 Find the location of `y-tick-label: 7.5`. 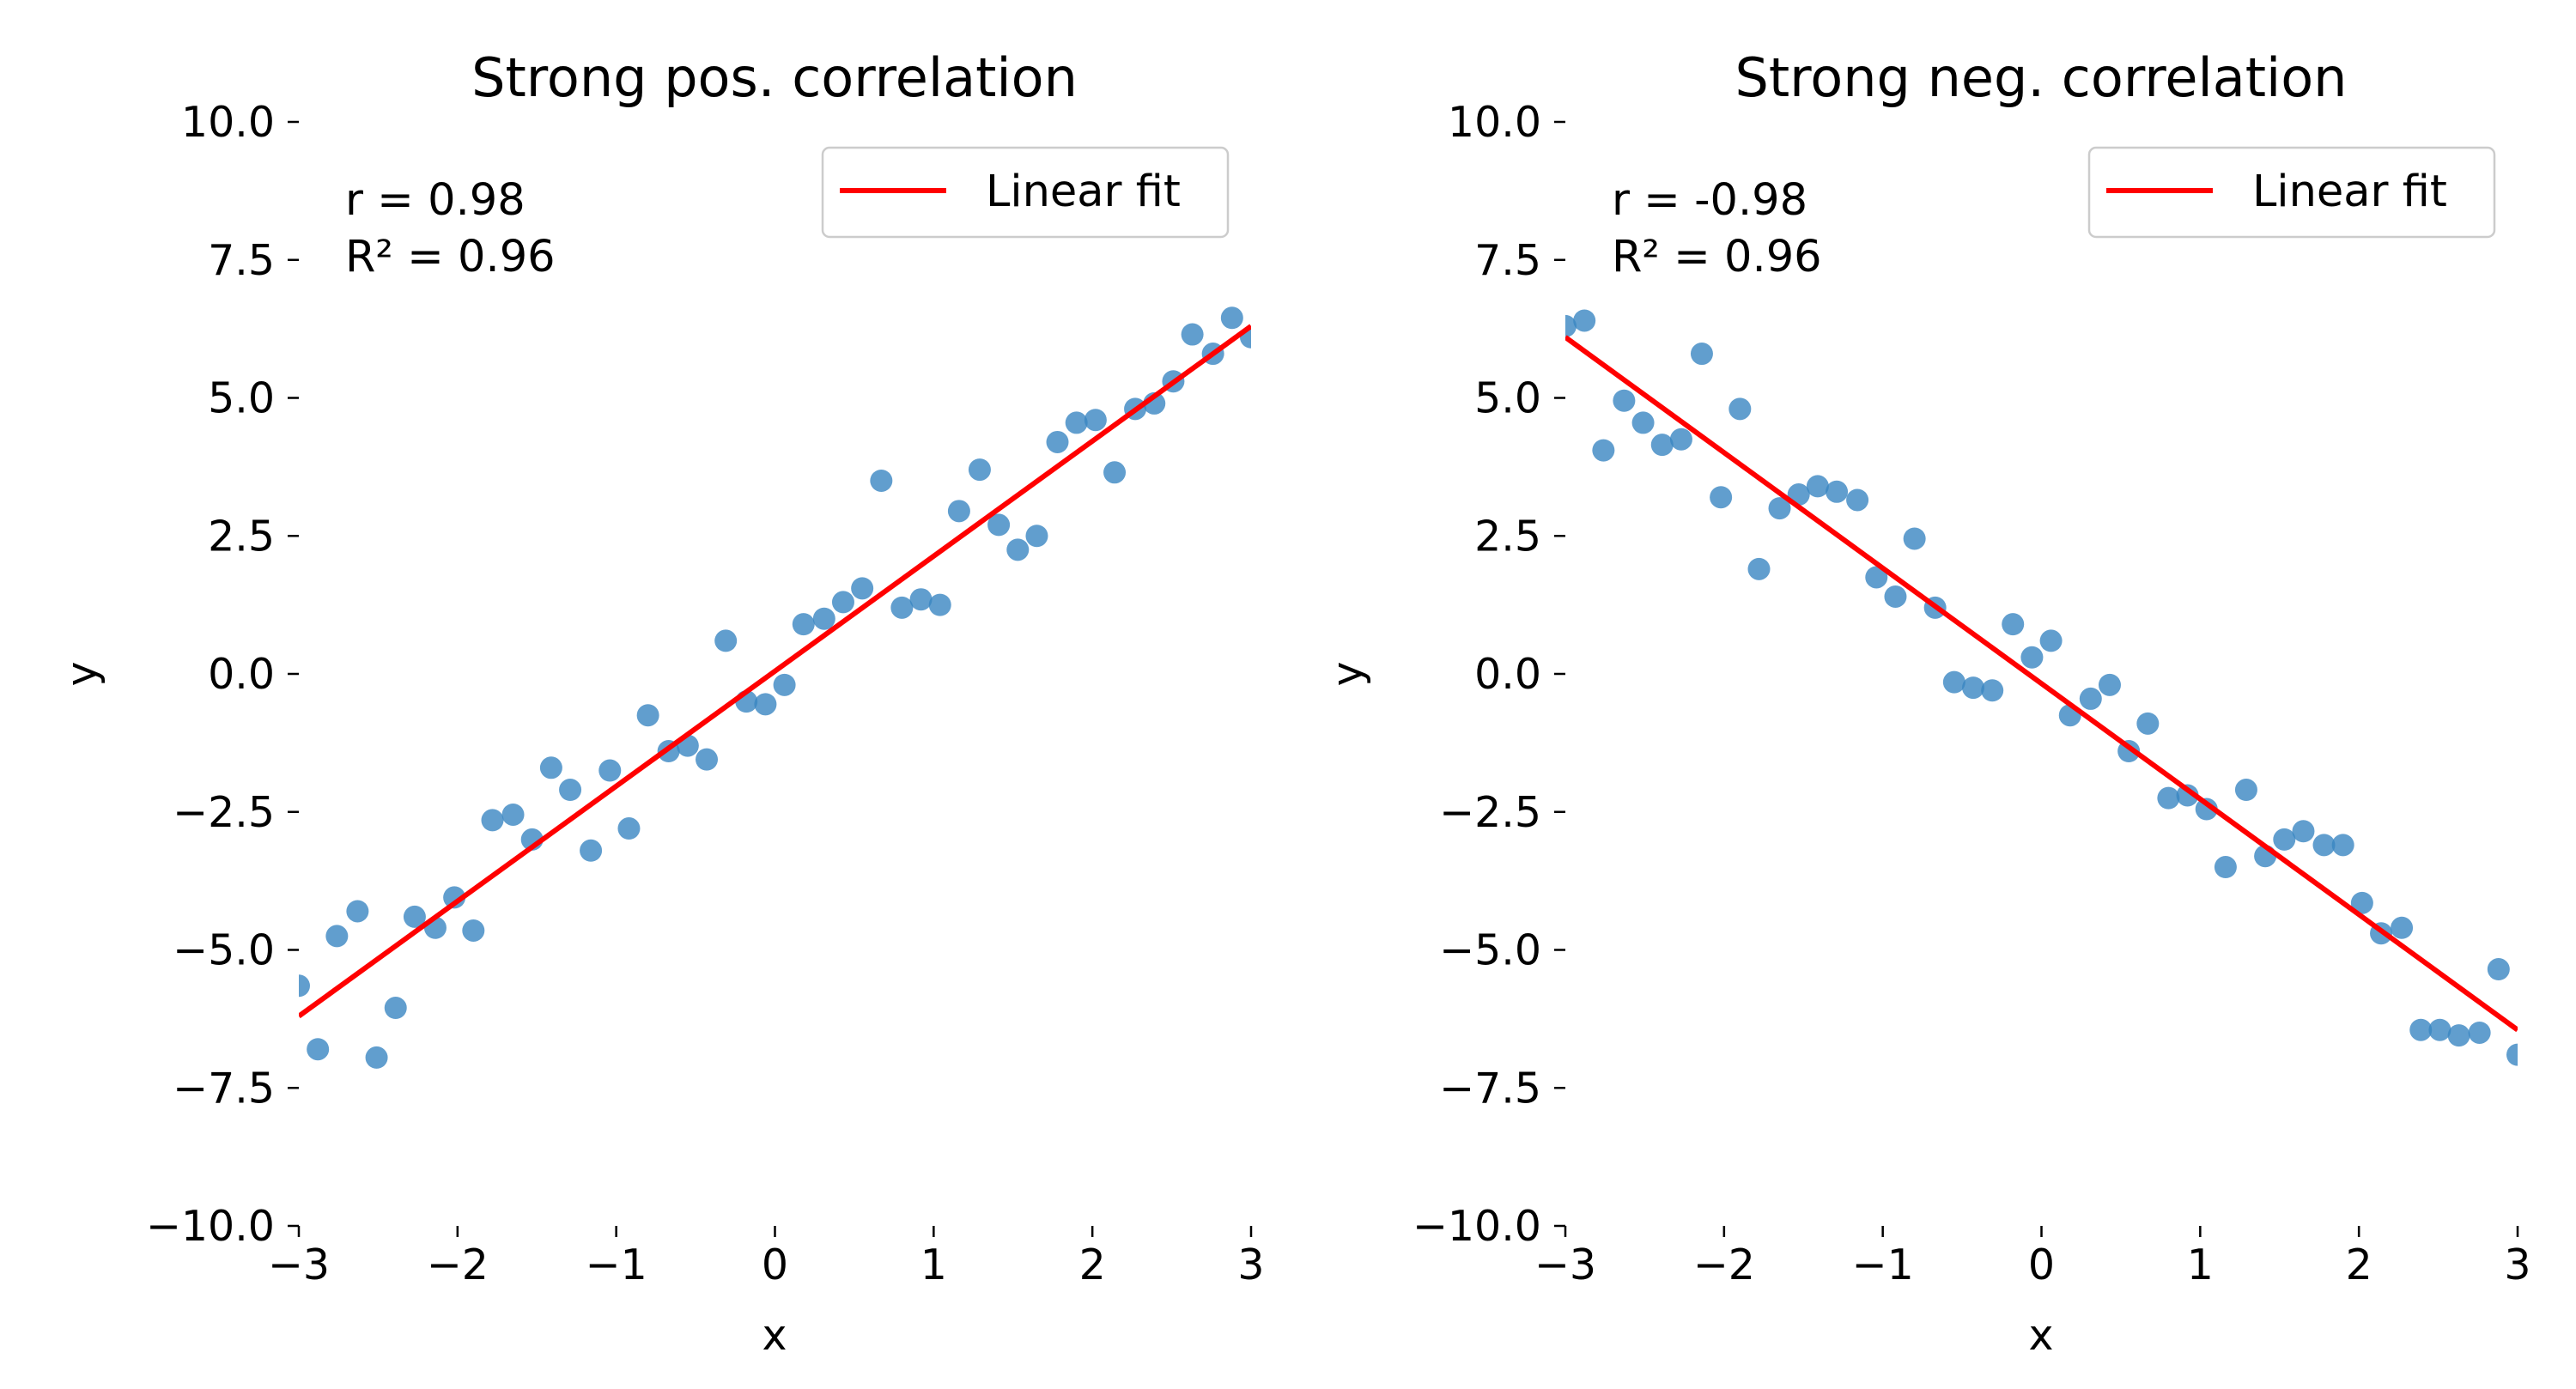

y-tick-label: 7.5 is located at coordinates (241, 261).